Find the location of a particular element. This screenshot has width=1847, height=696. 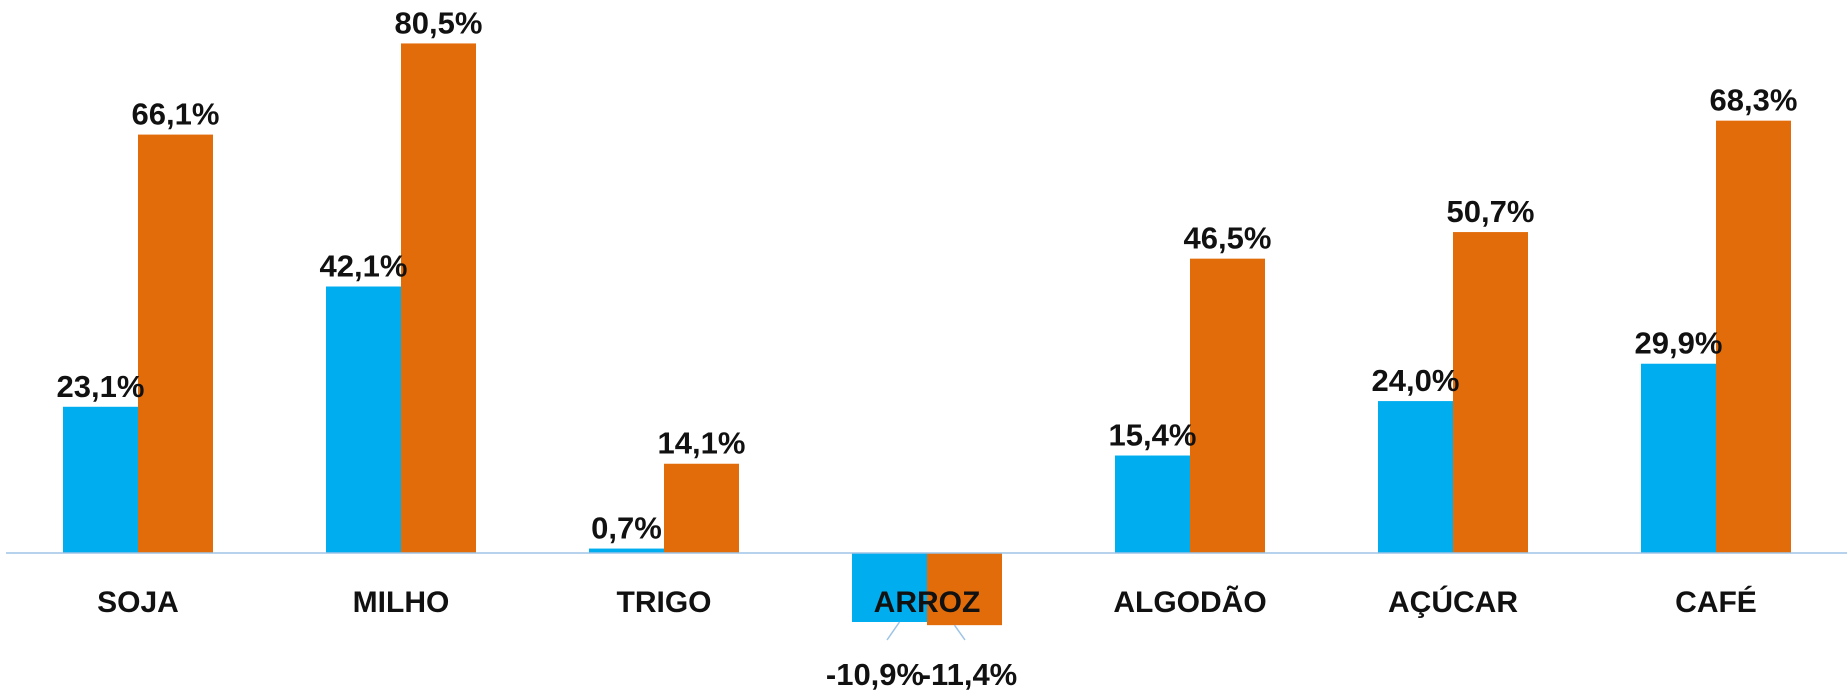

value-label-trigo-series-1: 0,7% is located at coordinates (626, 528).